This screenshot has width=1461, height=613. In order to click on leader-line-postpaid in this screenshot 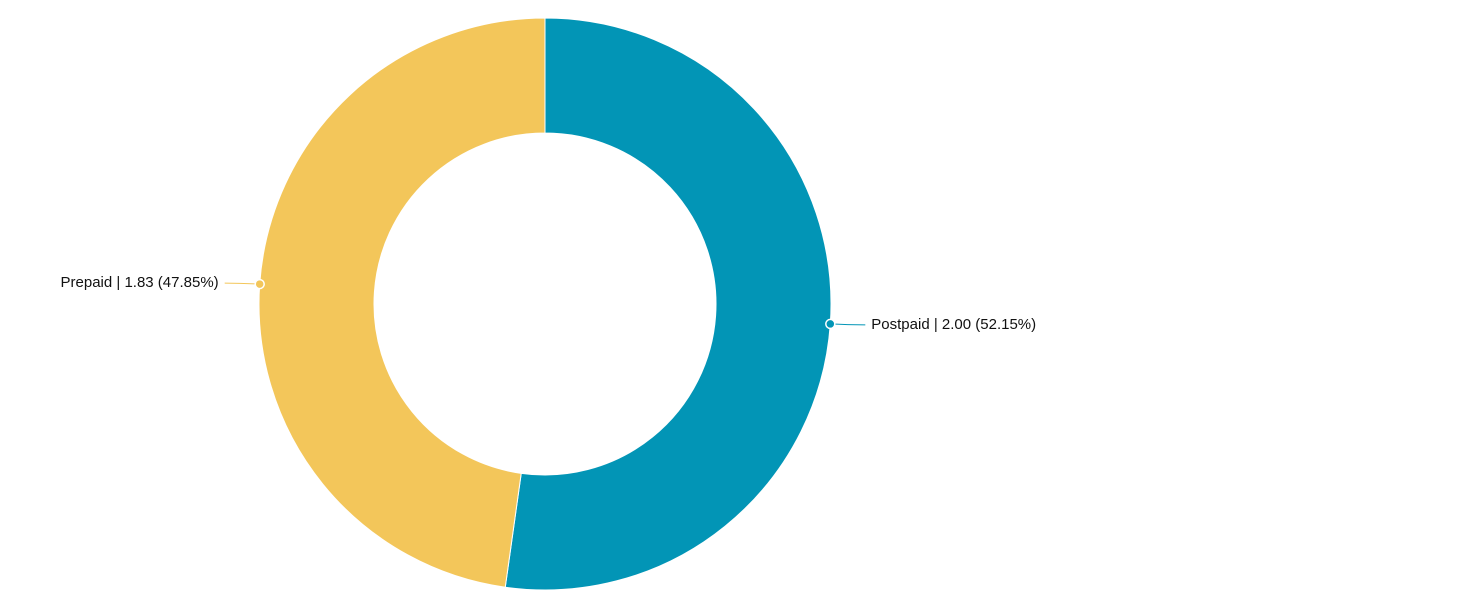, I will do `click(848, 324)`.